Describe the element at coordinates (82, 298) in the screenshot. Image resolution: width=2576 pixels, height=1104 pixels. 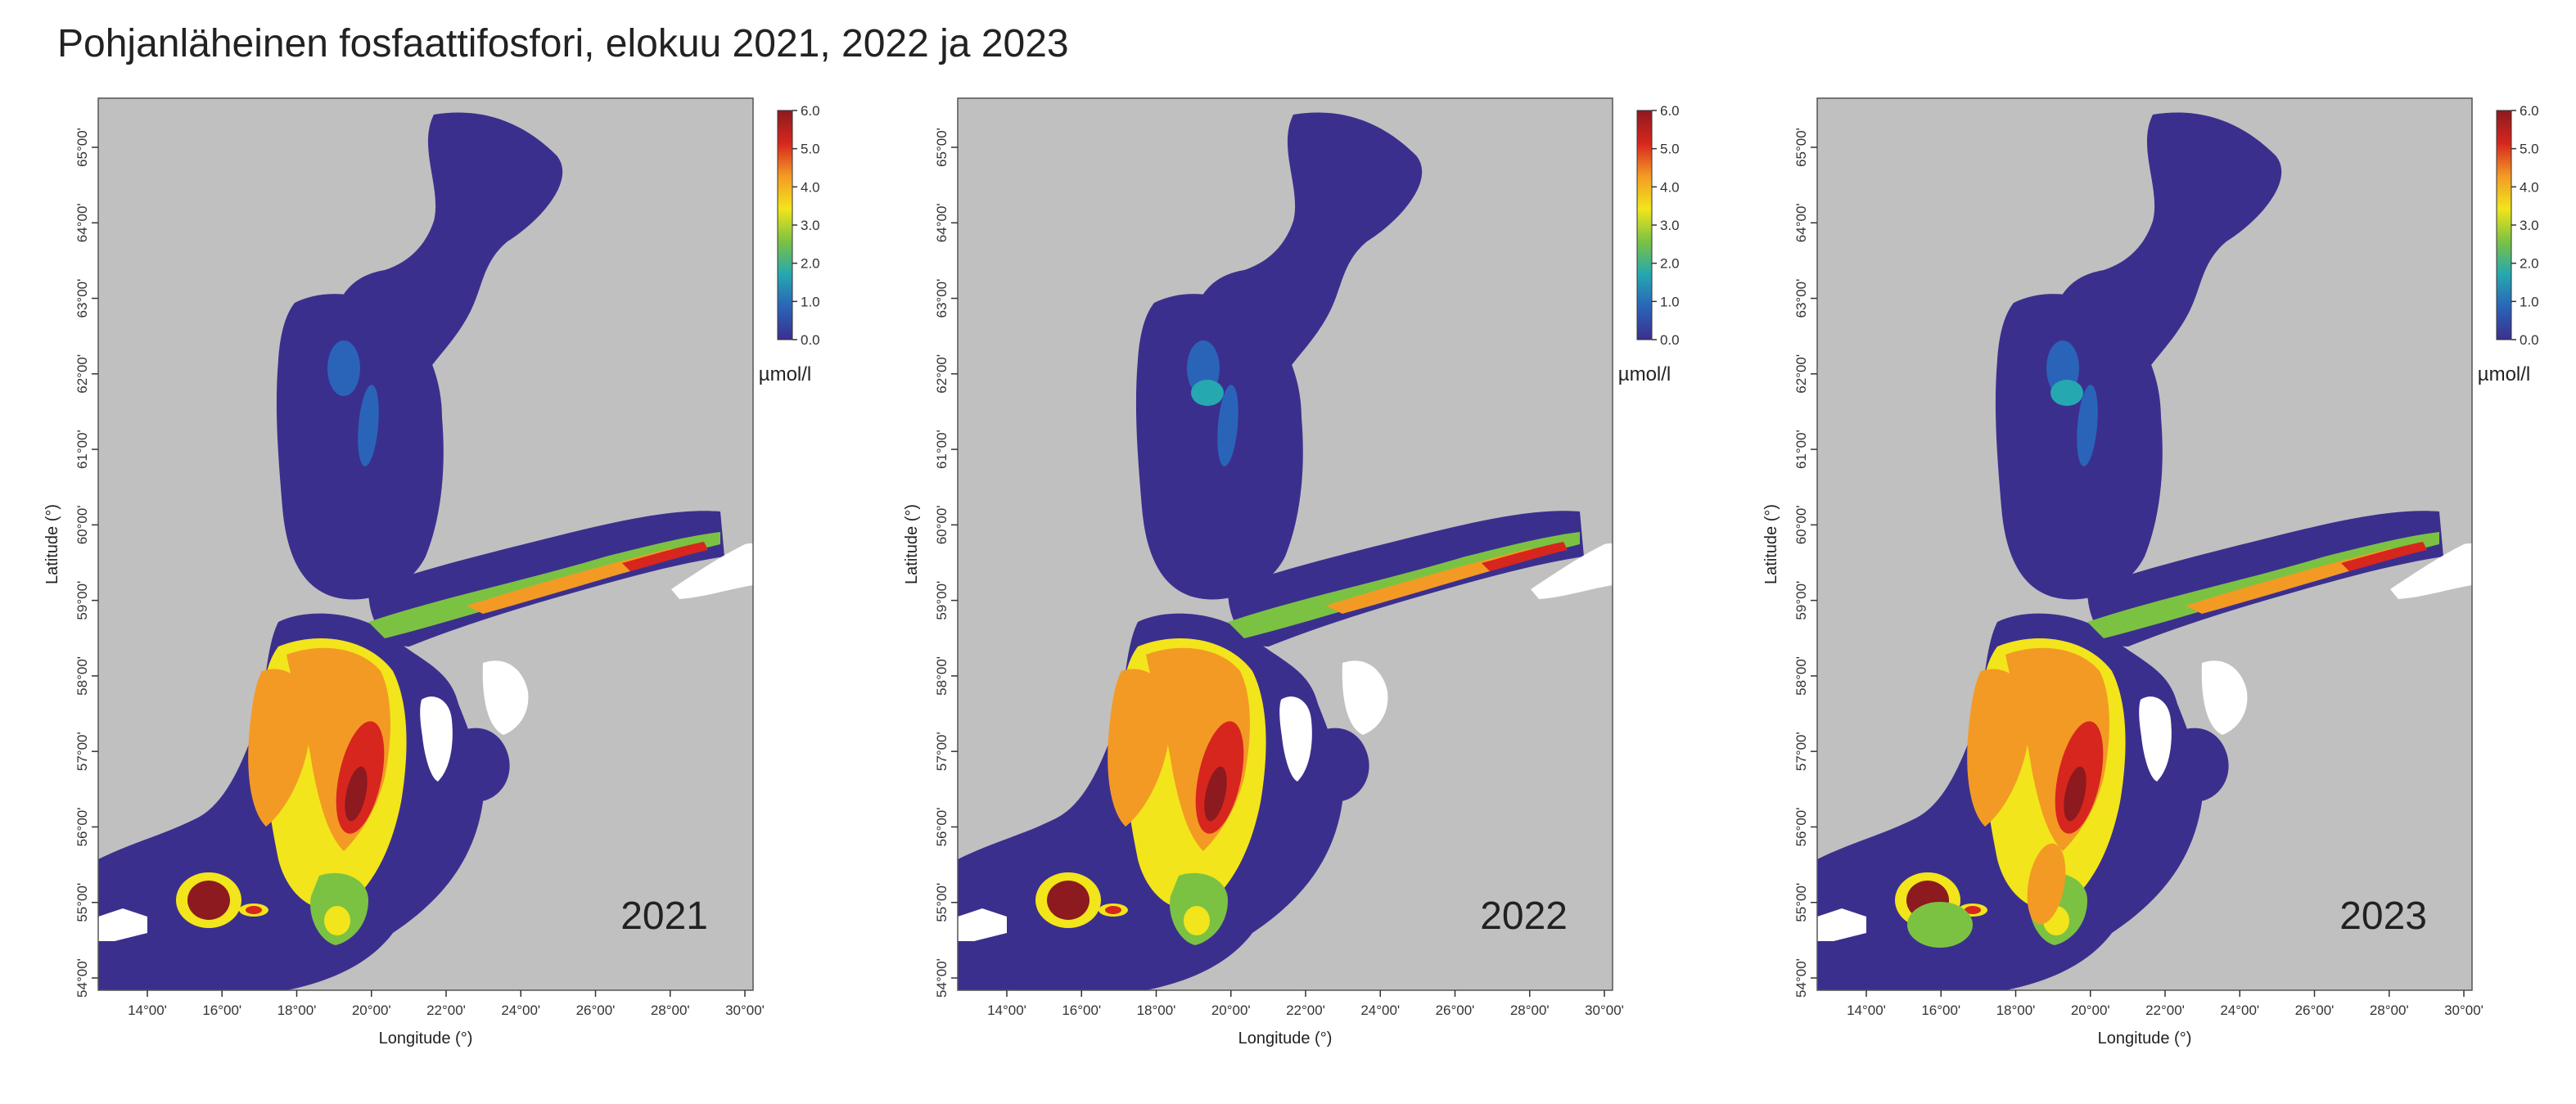
I see `lat-tick-label: 63°00'` at that location.